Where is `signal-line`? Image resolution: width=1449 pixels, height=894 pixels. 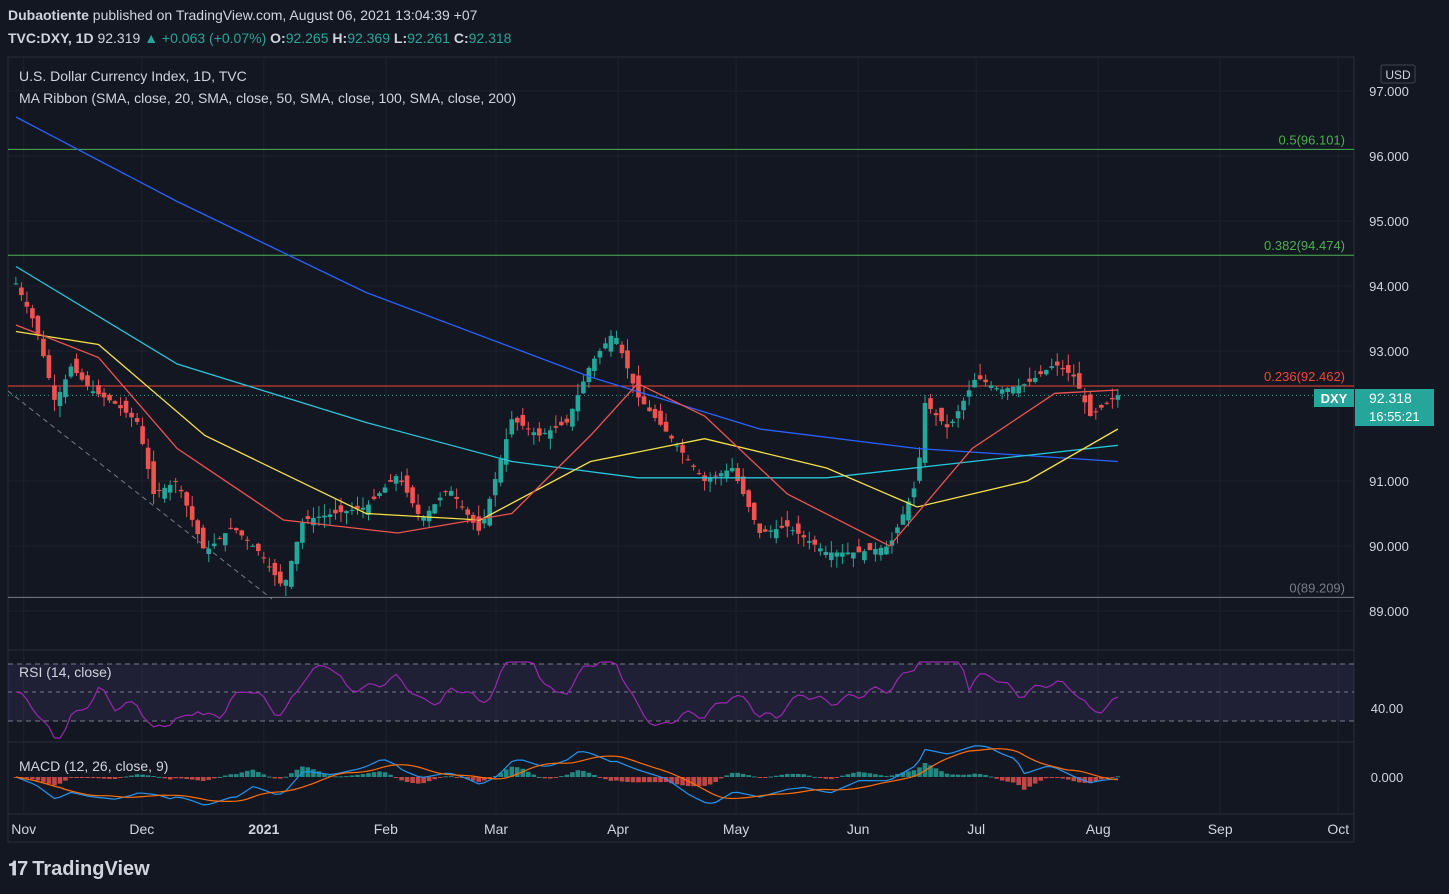
signal-line is located at coordinates (566, 775).